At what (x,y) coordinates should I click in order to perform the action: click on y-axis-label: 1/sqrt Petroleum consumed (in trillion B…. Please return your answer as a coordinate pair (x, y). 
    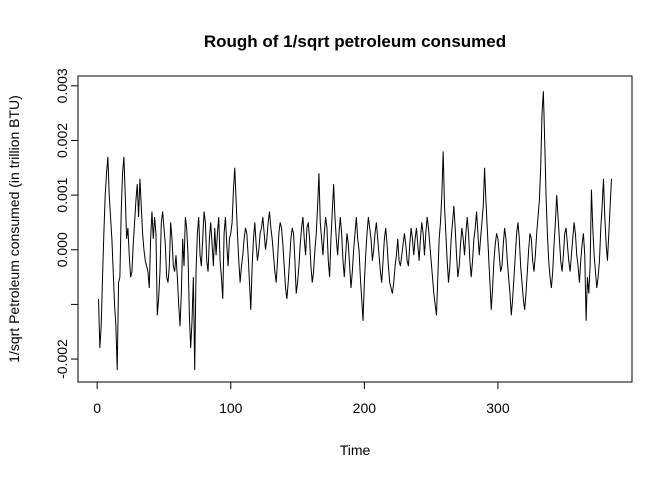
    Looking at the image, I should click on (14, 229).